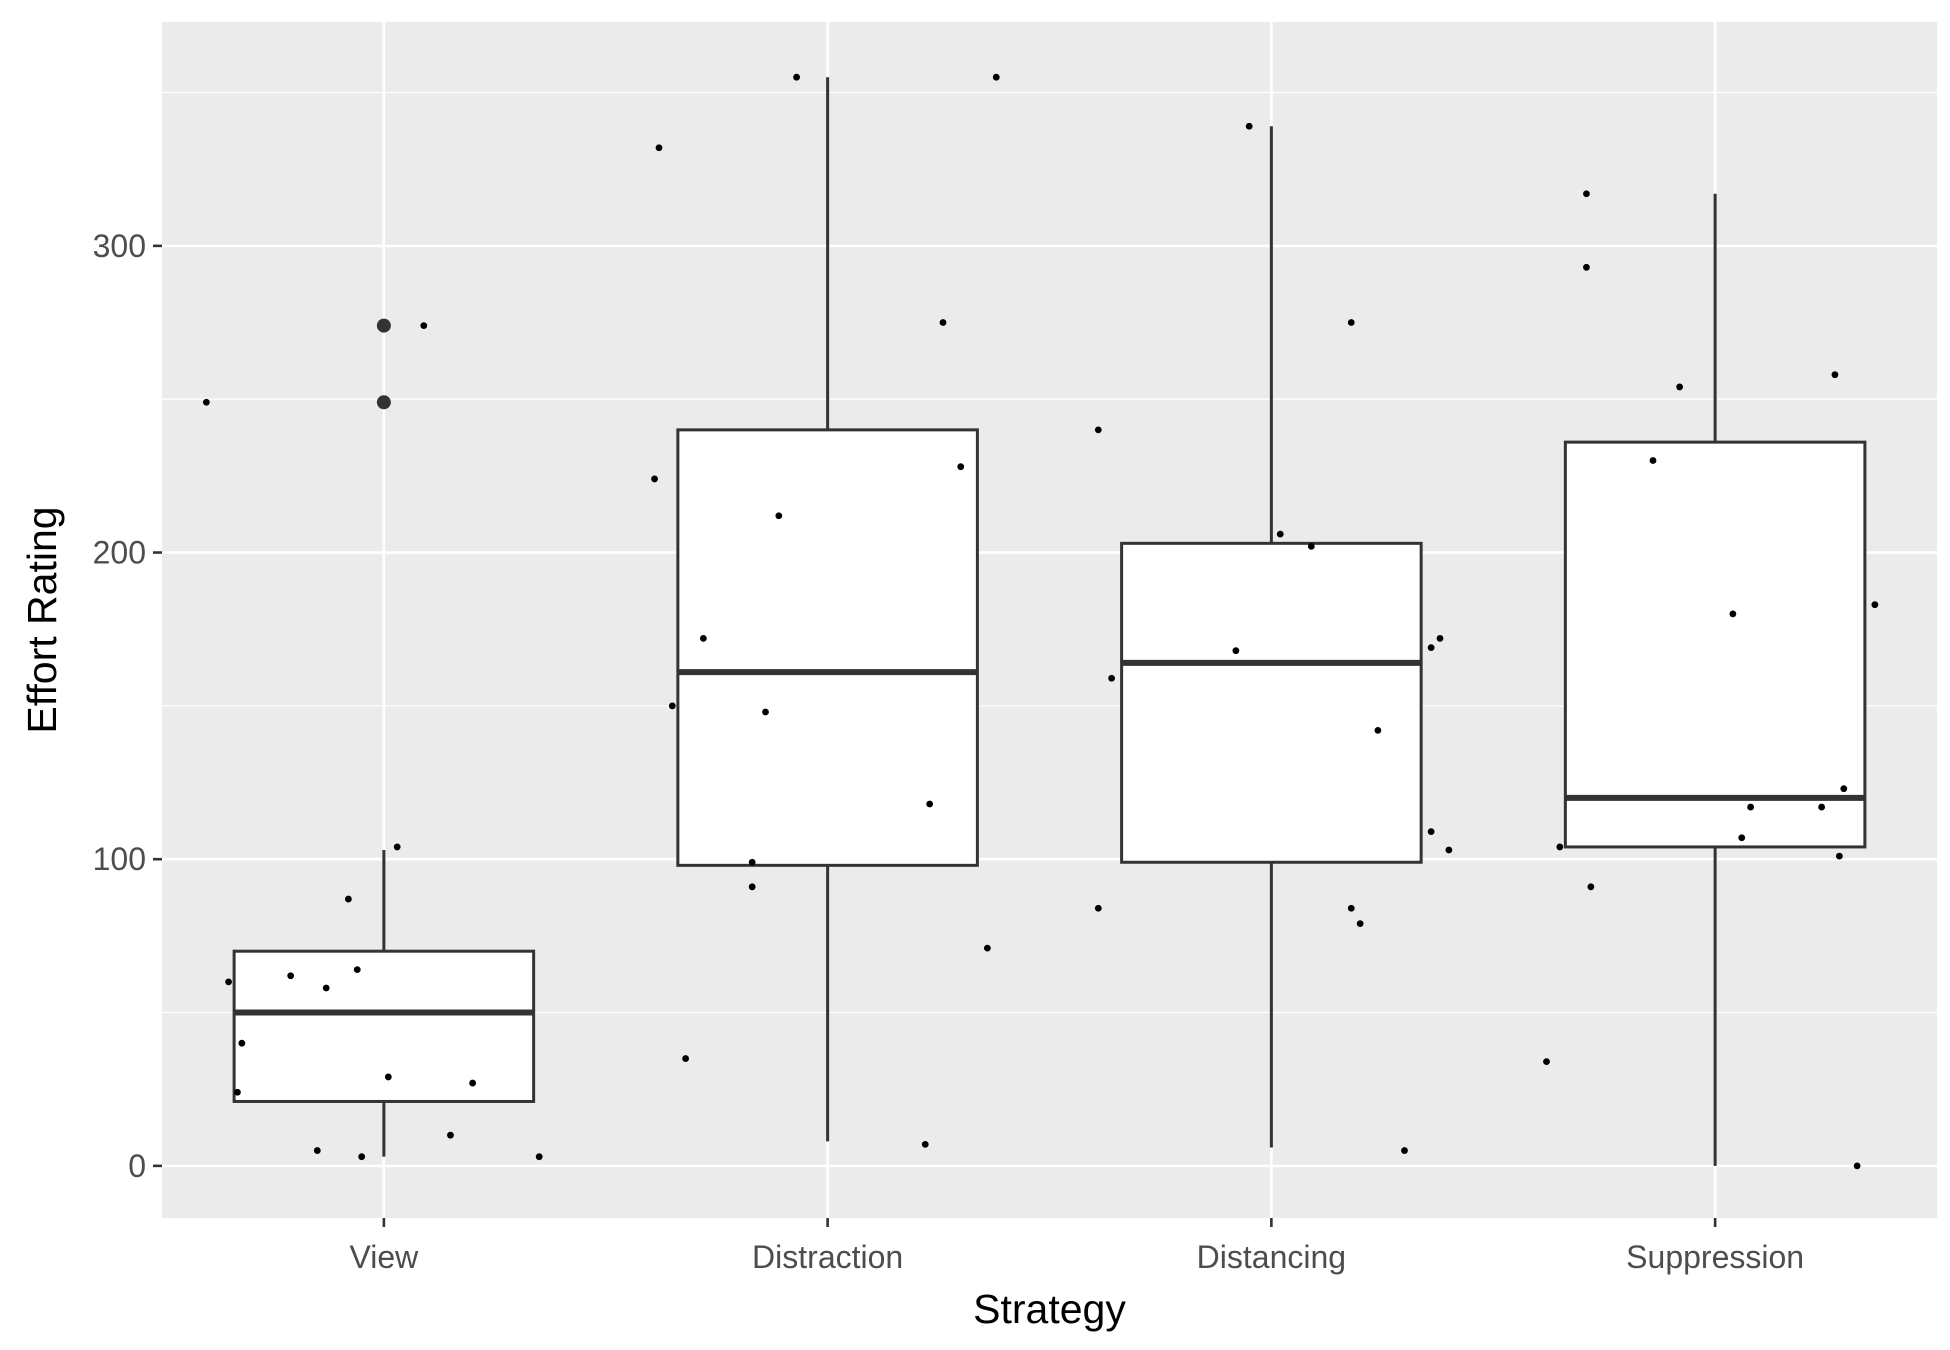 The width and height of the screenshot is (1950, 1350). I want to click on x-tick-label-view: View, so click(384, 1257).